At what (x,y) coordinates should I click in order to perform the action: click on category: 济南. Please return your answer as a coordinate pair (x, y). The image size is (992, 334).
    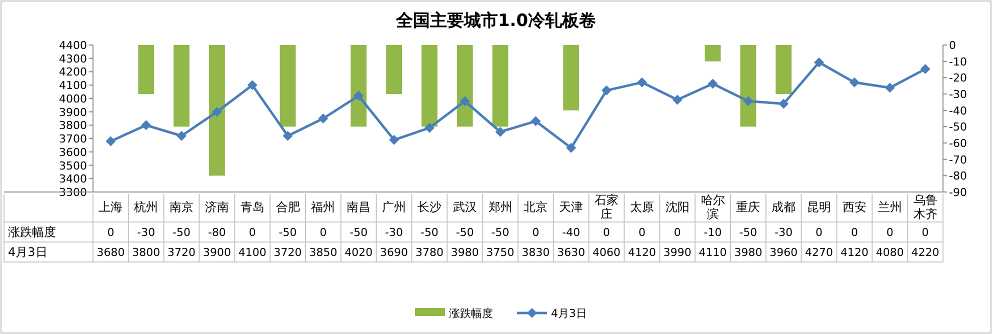
    Looking at the image, I should click on (216, 207).